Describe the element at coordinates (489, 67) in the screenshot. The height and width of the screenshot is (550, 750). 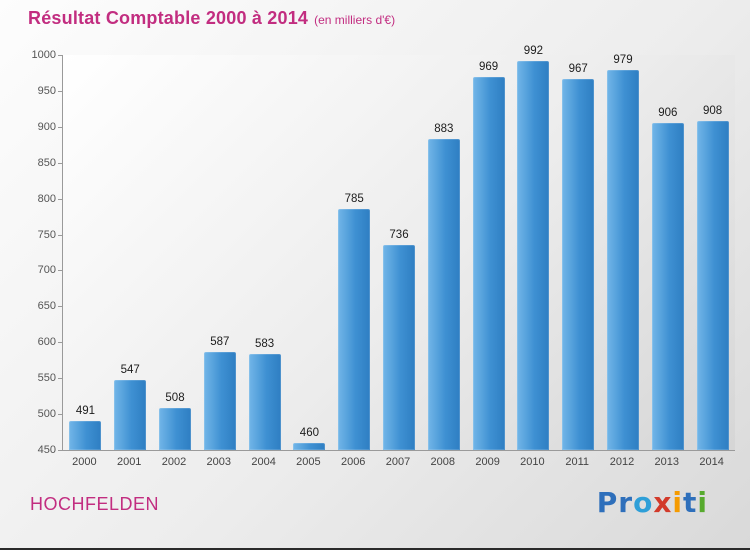
I see `bar-value-label: 969` at that location.